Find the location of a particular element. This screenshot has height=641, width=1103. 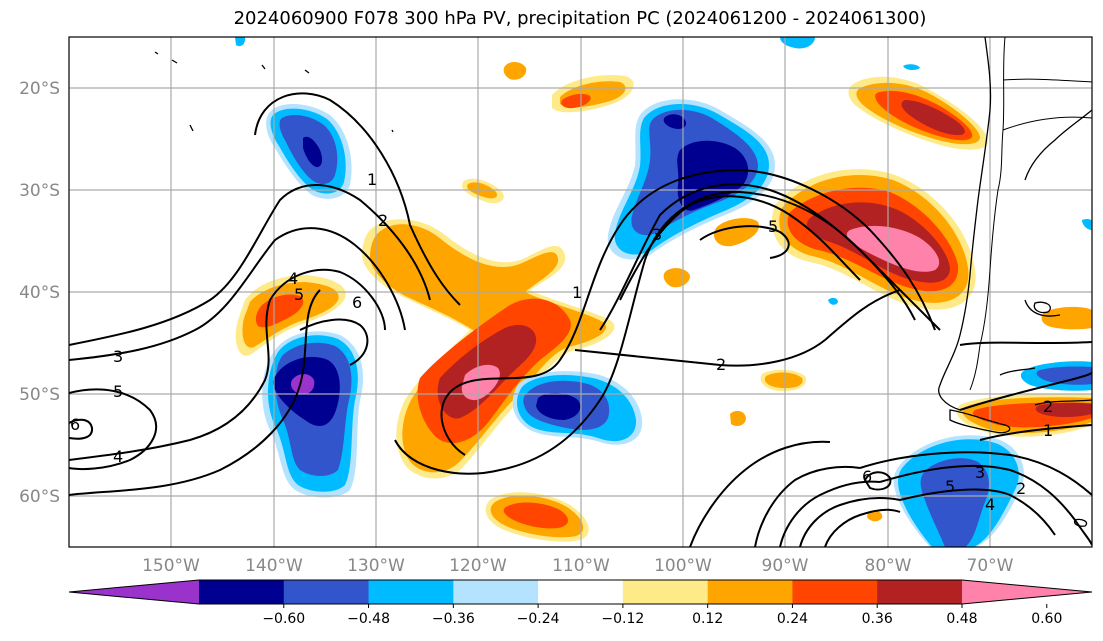

latitude-labels: 20°S 30°S 40°S 50°S 60°S is located at coordinates (39, 293).